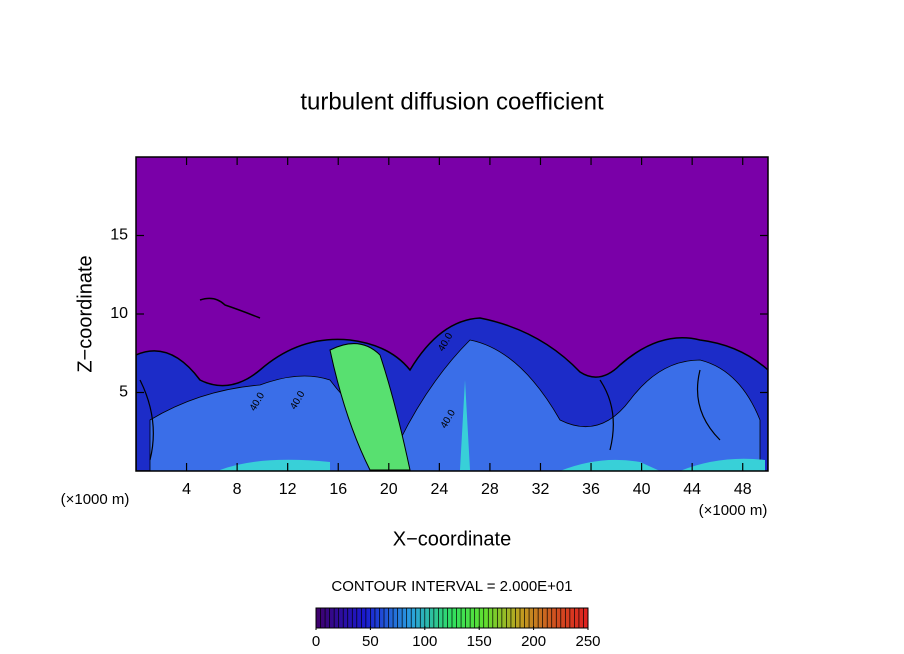 Image resolution: width=904 pixels, height=654 pixels. What do you see at coordinates (123, 392) in the screenshot?
I see `y-tick-label: 5` at bounding box center [123, 392].